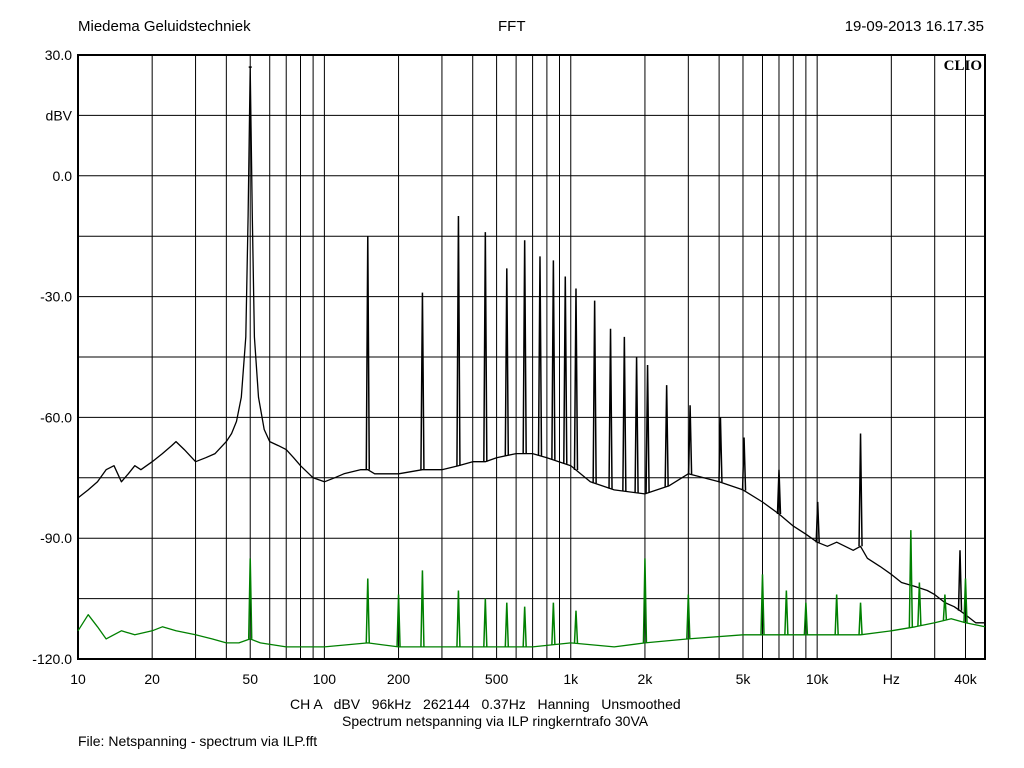 The image size is (1024, 768). Describe the element at coordinates (58, 55) in the screenshot. I see `y-tick-label: 30.0` at that location.